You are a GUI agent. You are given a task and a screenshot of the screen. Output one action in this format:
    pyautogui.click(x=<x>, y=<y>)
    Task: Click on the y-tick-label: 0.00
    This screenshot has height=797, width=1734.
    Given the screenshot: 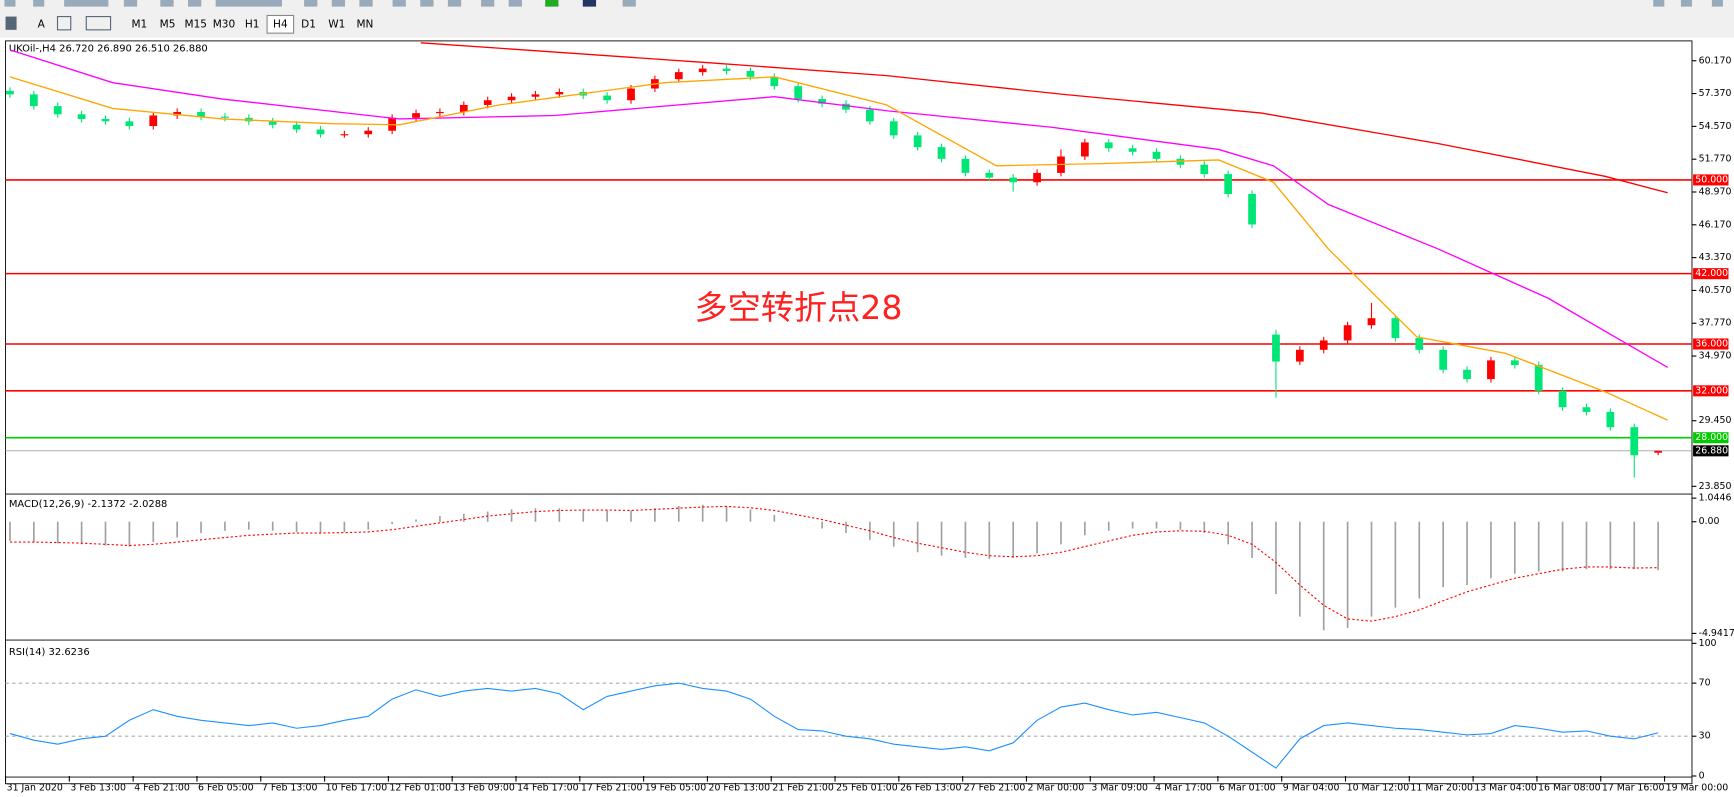 What is the action you would take?
    pyautogui.click(x=1709, y=521)
    